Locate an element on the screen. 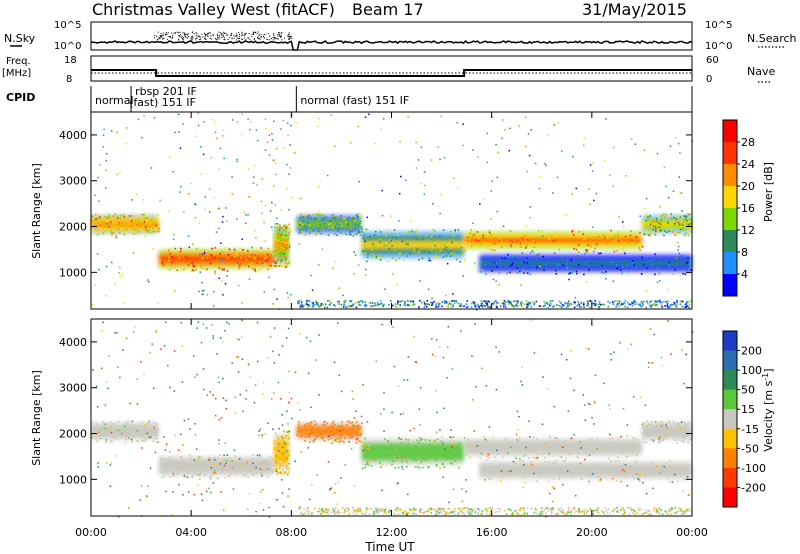 The image size is (800, 554). power-colorbar-tick-label: 4 is located at coordinates (744, 274).